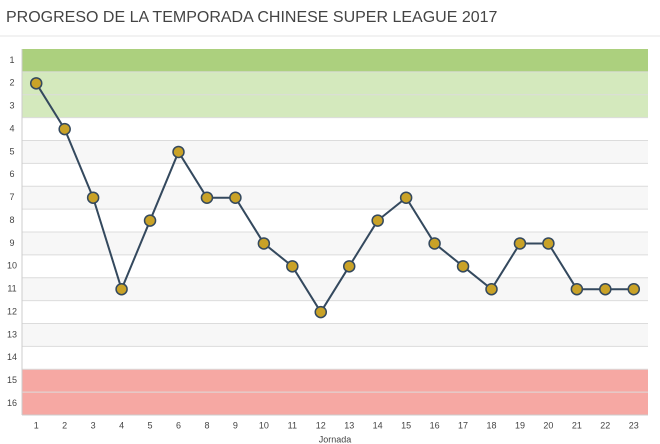 This screenshot has width=660, height=444. I want to click on x-tick-label: 20, so click(548, 425).